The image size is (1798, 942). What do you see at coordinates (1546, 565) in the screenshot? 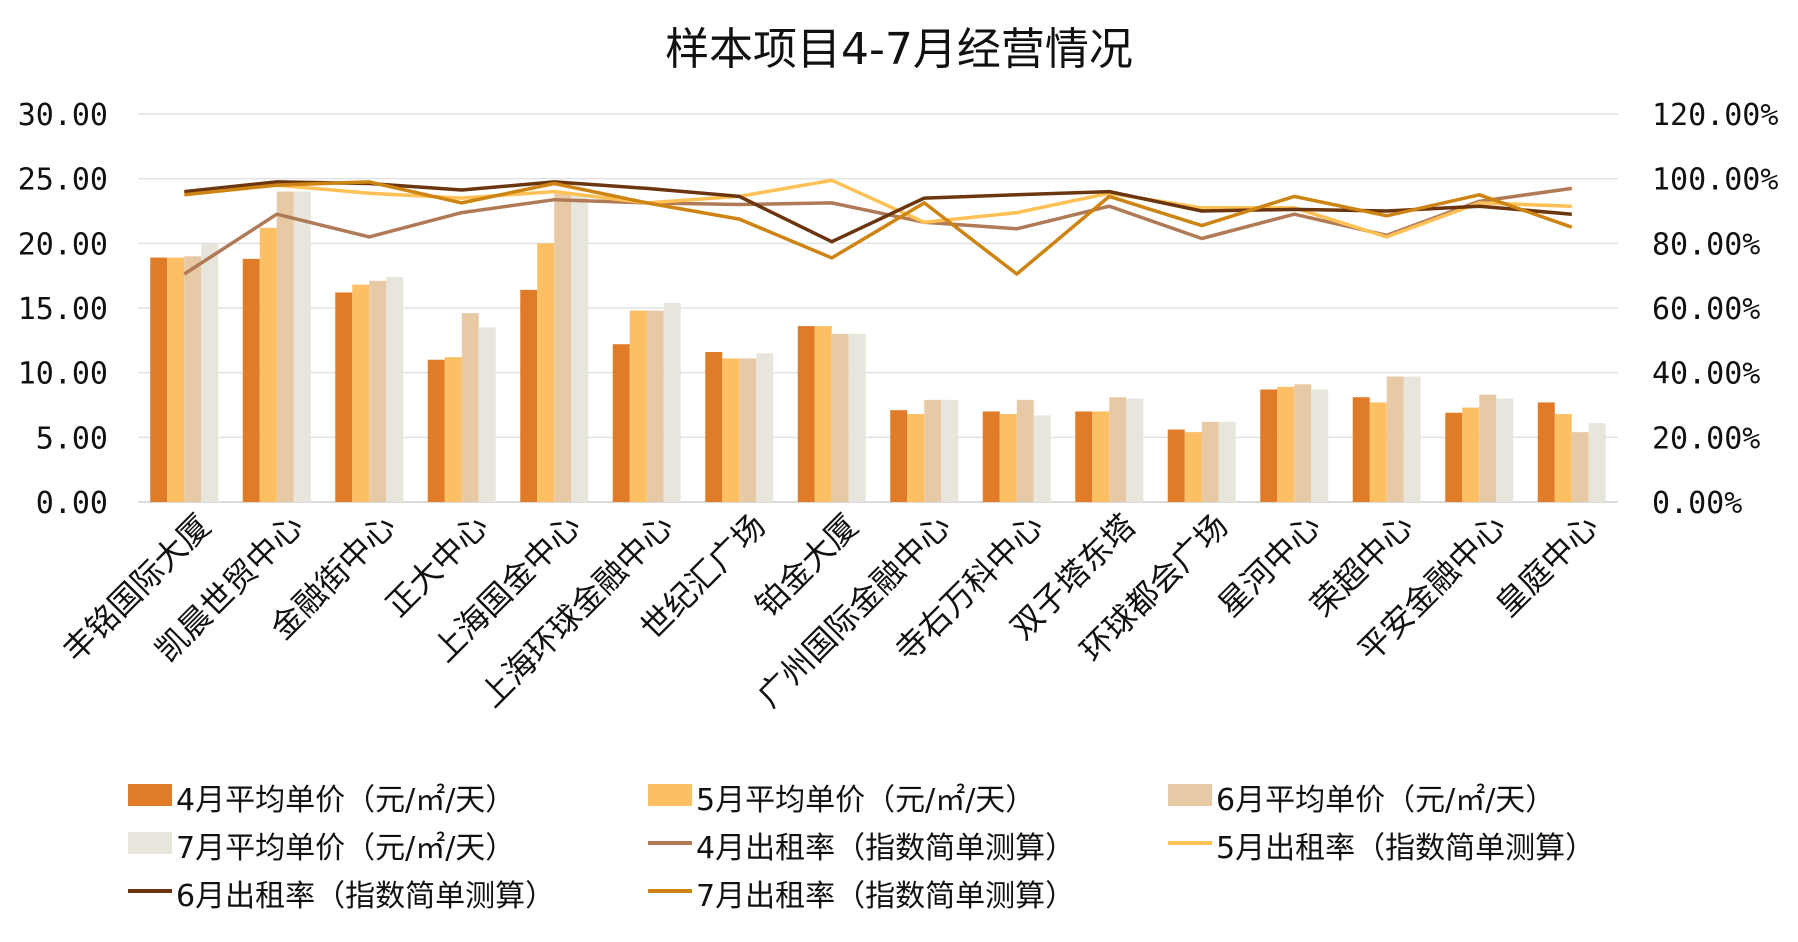
I see `category-label: 皇庭中心` at bounding box center [1546, 565].